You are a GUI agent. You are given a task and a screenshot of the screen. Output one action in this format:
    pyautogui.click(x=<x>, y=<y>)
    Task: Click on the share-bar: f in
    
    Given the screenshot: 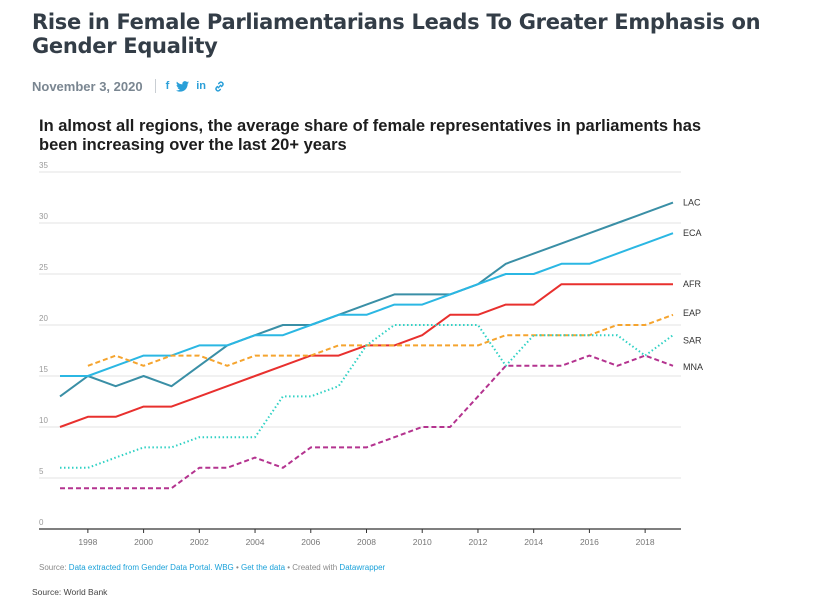 What is the action you would take?
    pyautogui.click(x=196, y=86)
    